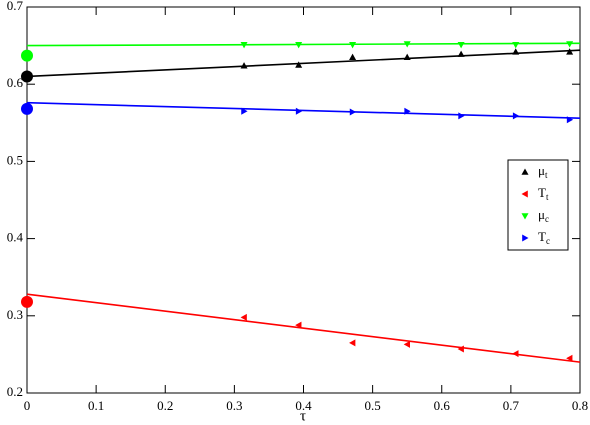  What do you see at coordinates (580, 405) in the screenshot?
I see `x-tick-label: 0.8` at bounding box center [580, 405].